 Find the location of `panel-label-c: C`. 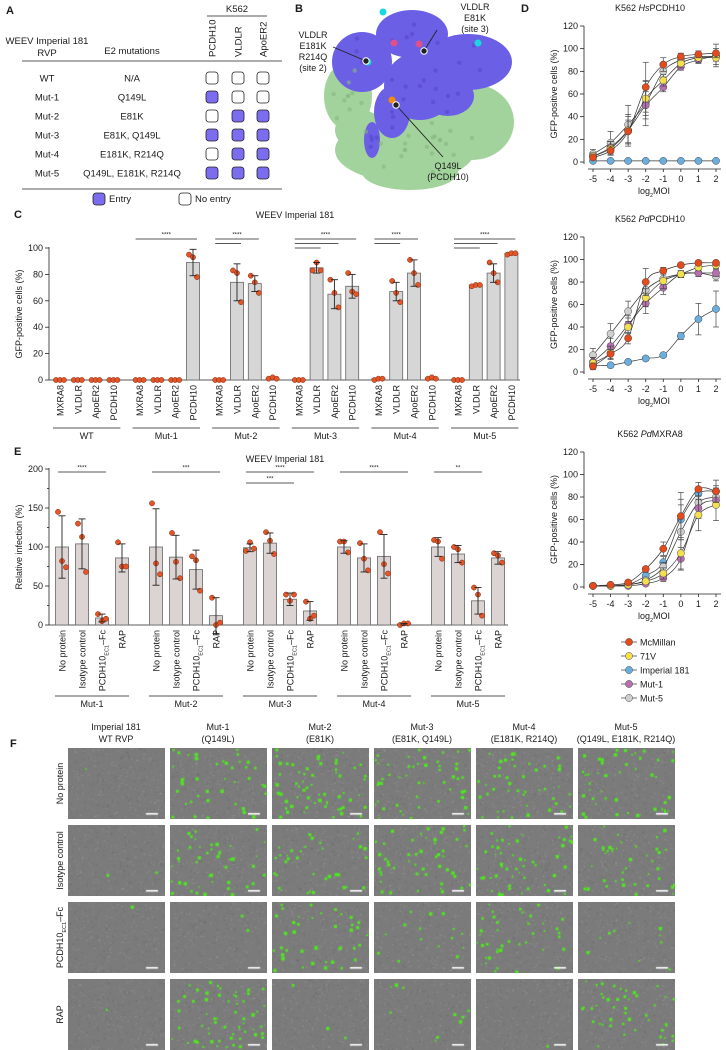

panel-label-c: C is located at coordinates (18, 215).